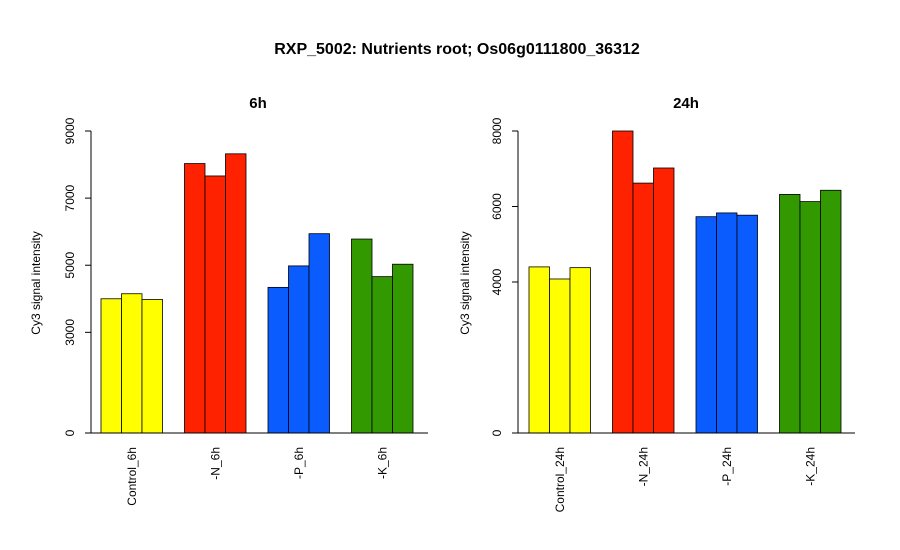 The image size is (900, 550). Describe the element at coordinates (132, 476) in the screenshot. I see `panel-1-category-label-0: Control_6h` at that location.